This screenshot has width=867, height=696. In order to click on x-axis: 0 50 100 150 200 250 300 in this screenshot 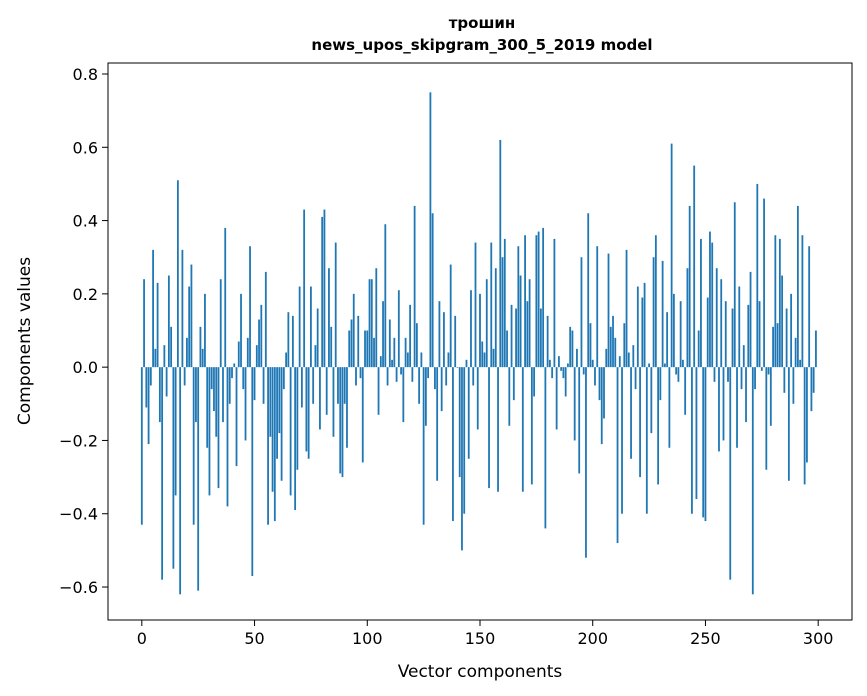, I will do `click(485, 634)`.